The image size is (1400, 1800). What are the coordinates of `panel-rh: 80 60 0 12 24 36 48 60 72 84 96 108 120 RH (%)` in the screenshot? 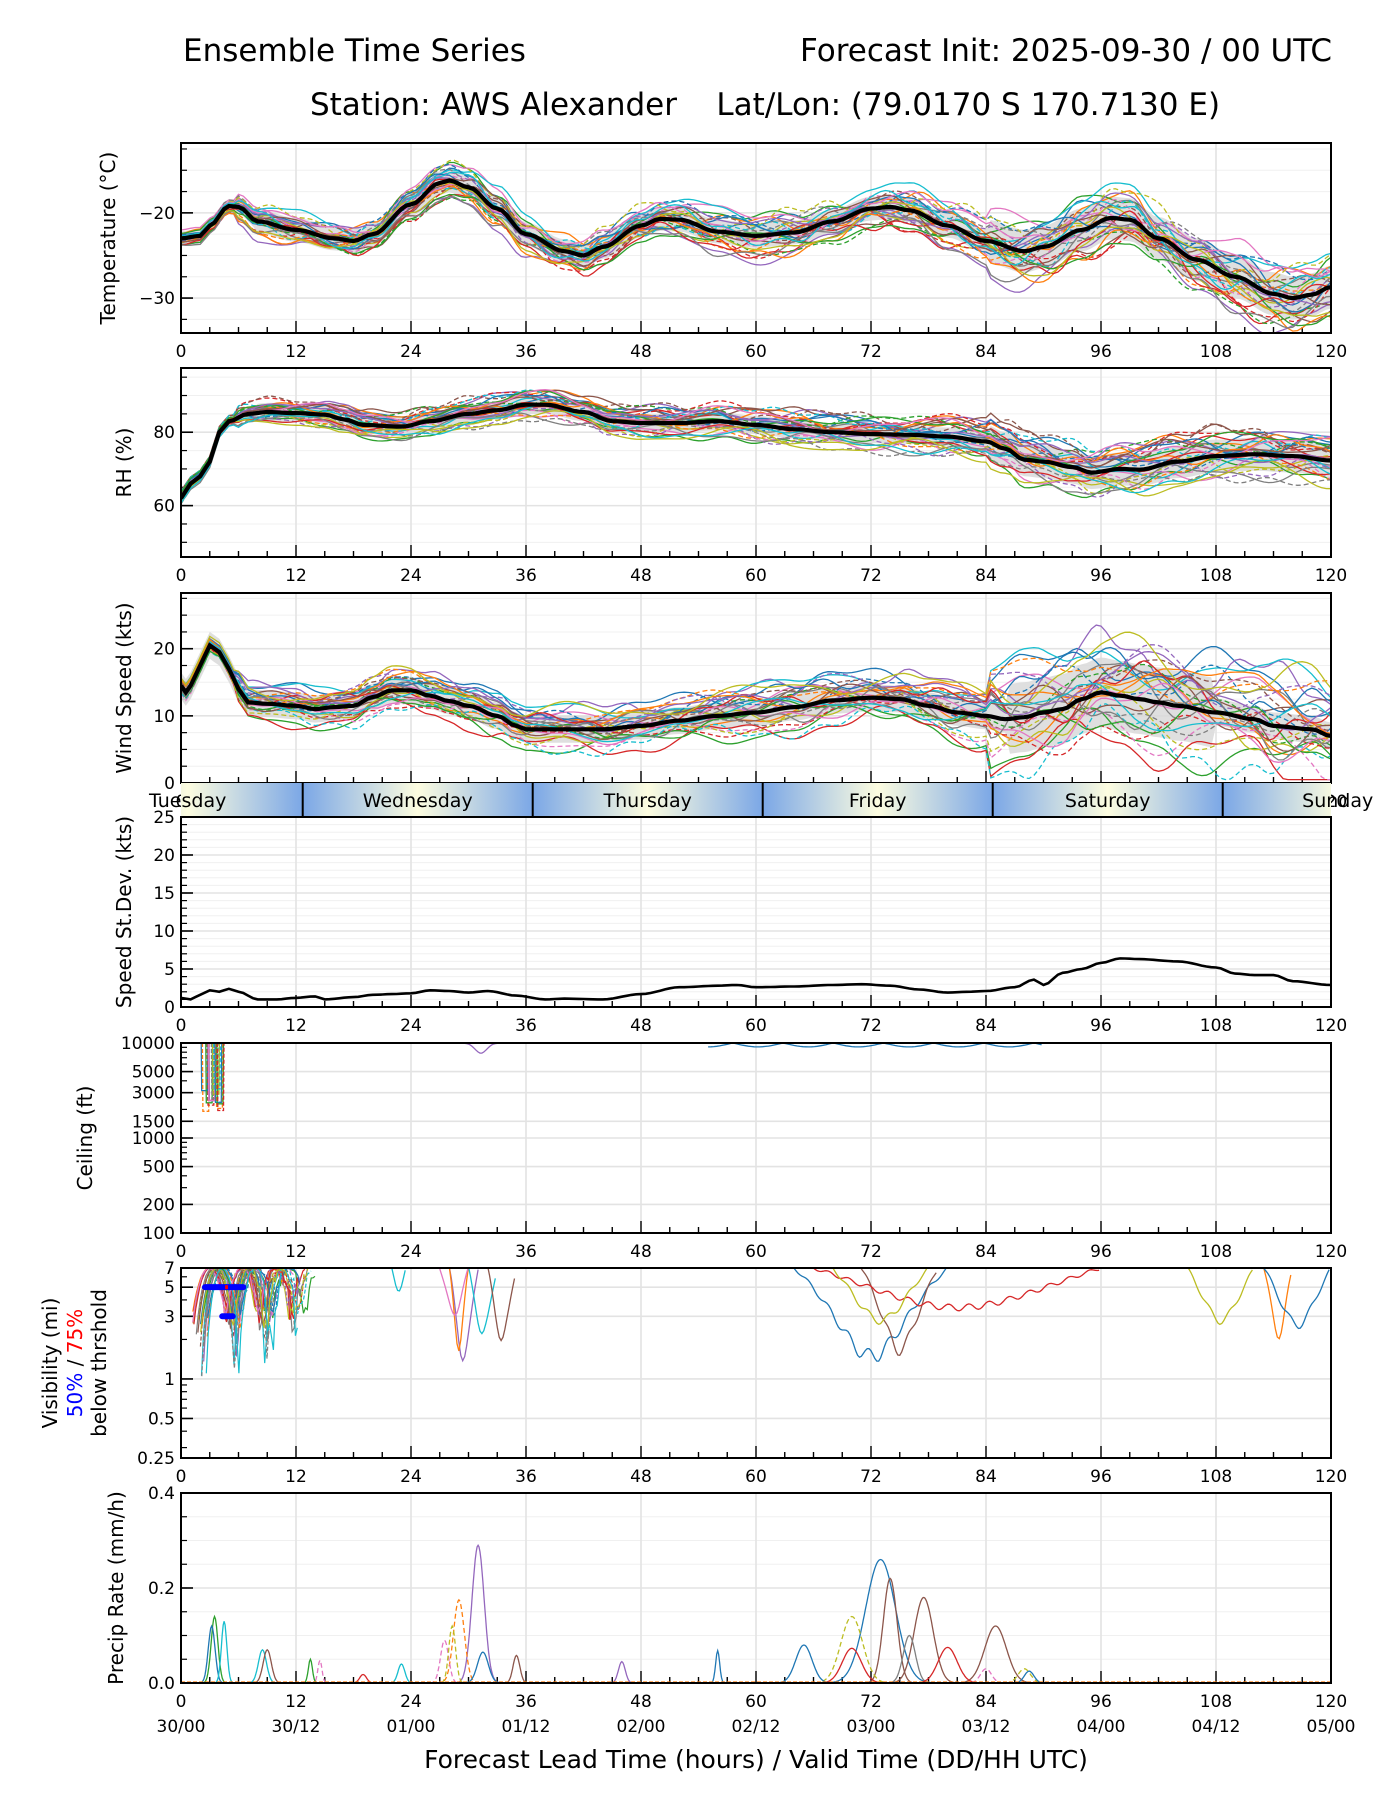 It's located at (729, 476).